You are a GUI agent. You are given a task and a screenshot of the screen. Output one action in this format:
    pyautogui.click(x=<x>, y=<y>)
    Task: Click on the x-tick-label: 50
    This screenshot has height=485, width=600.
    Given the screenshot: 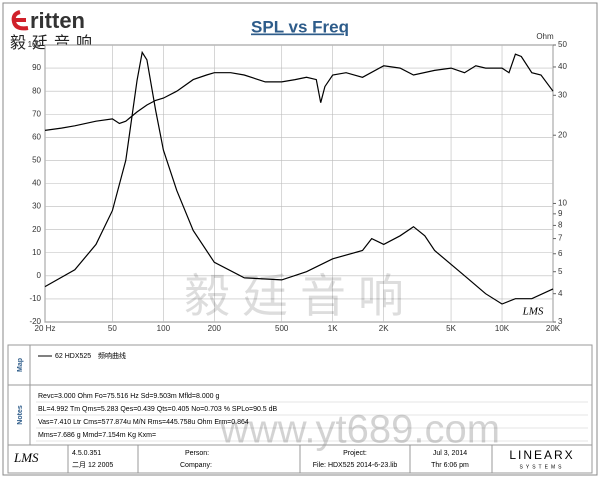 What is the action you would take?
    pyautogui.click(x=112, y=328)
    